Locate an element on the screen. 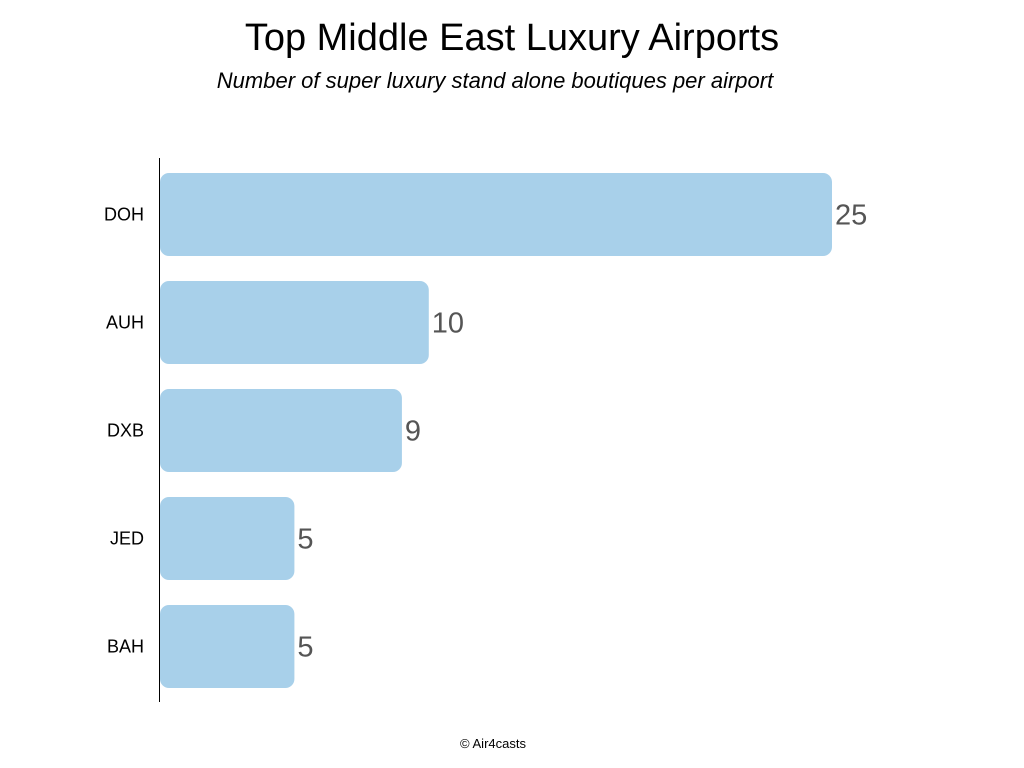 The width and height of the screenshot is (1024, 768). value-label-dxb: 9 is located at coordinates (413, 432).